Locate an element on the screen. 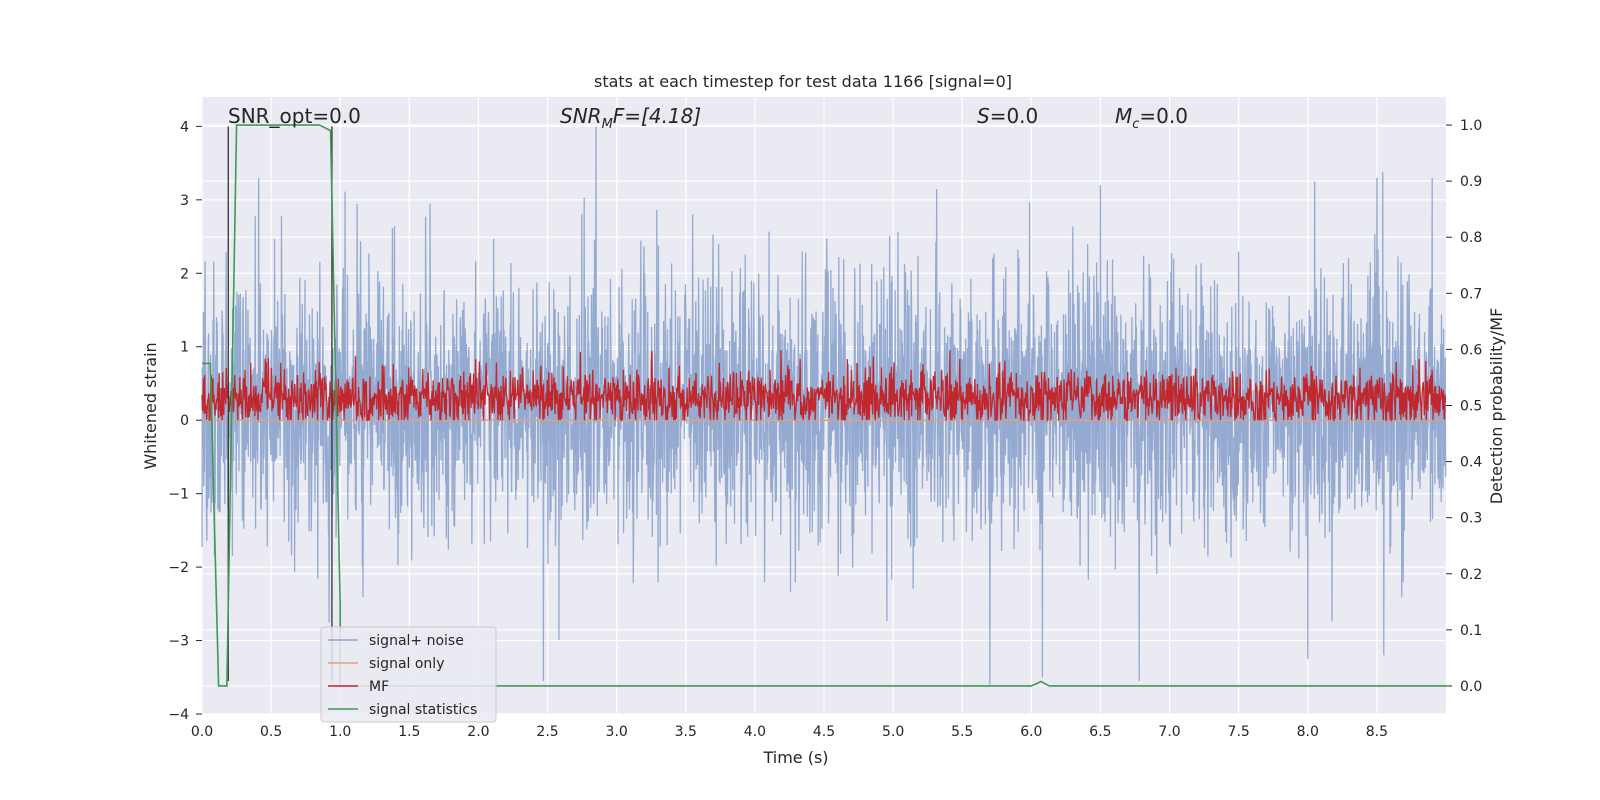 This screenshot has height=800, width=1600. annotation-s-tail: =0.0 is located at coordinates (1014, 116).